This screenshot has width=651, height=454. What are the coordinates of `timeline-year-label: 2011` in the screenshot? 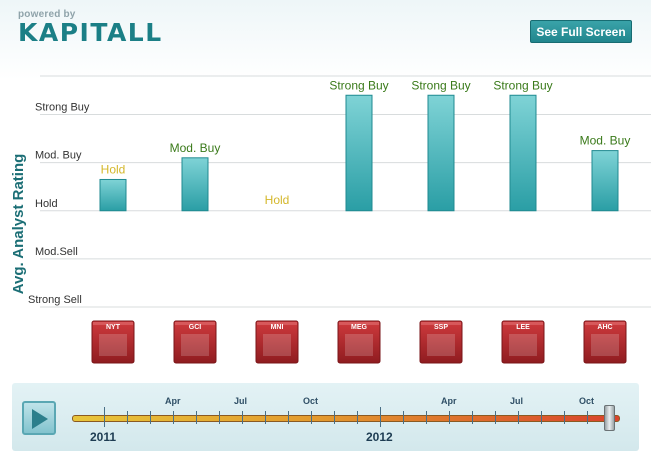 It's located at (103, 437).